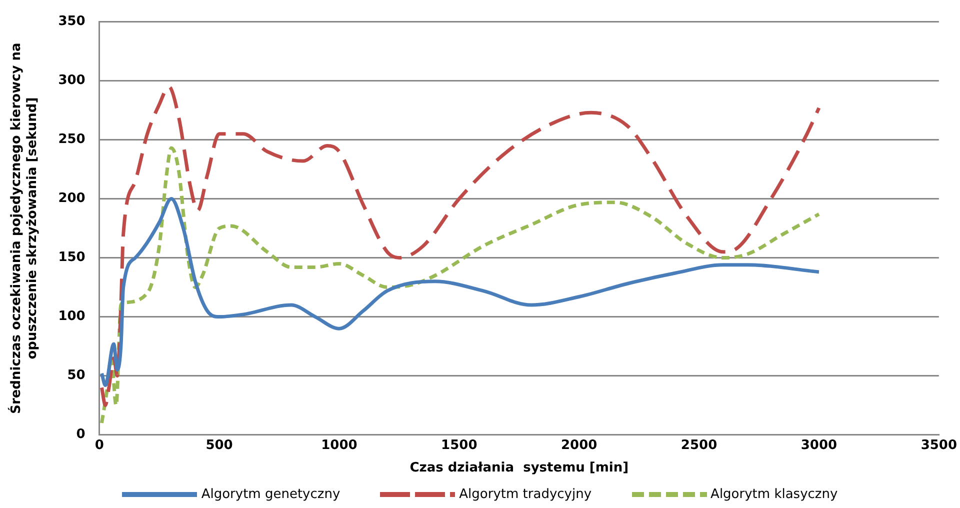 The image size is (960, 508). I want to click on x-tick-label: 2500, so click(699, 445).